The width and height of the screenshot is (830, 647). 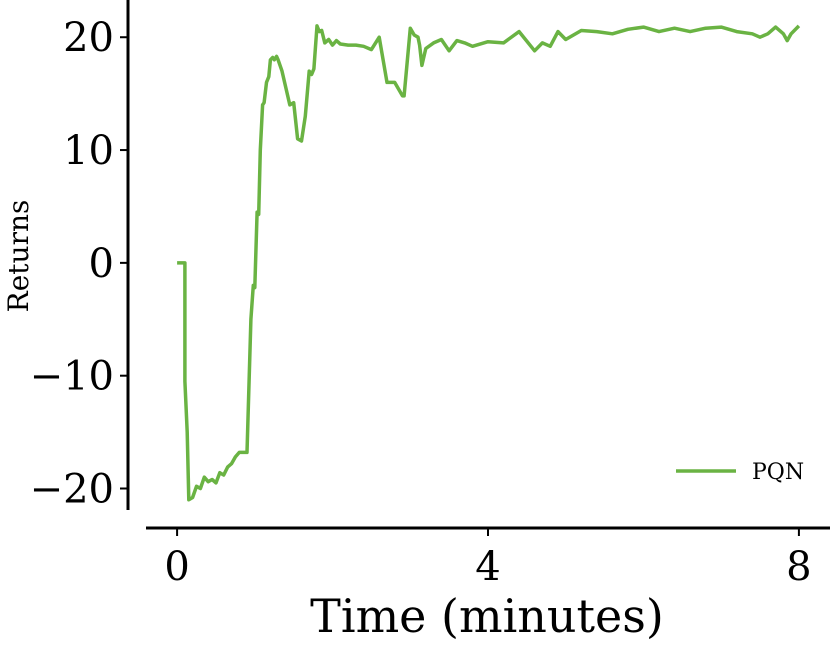 I want to click on x-tick-label: 8, so click(x=798, y=567).